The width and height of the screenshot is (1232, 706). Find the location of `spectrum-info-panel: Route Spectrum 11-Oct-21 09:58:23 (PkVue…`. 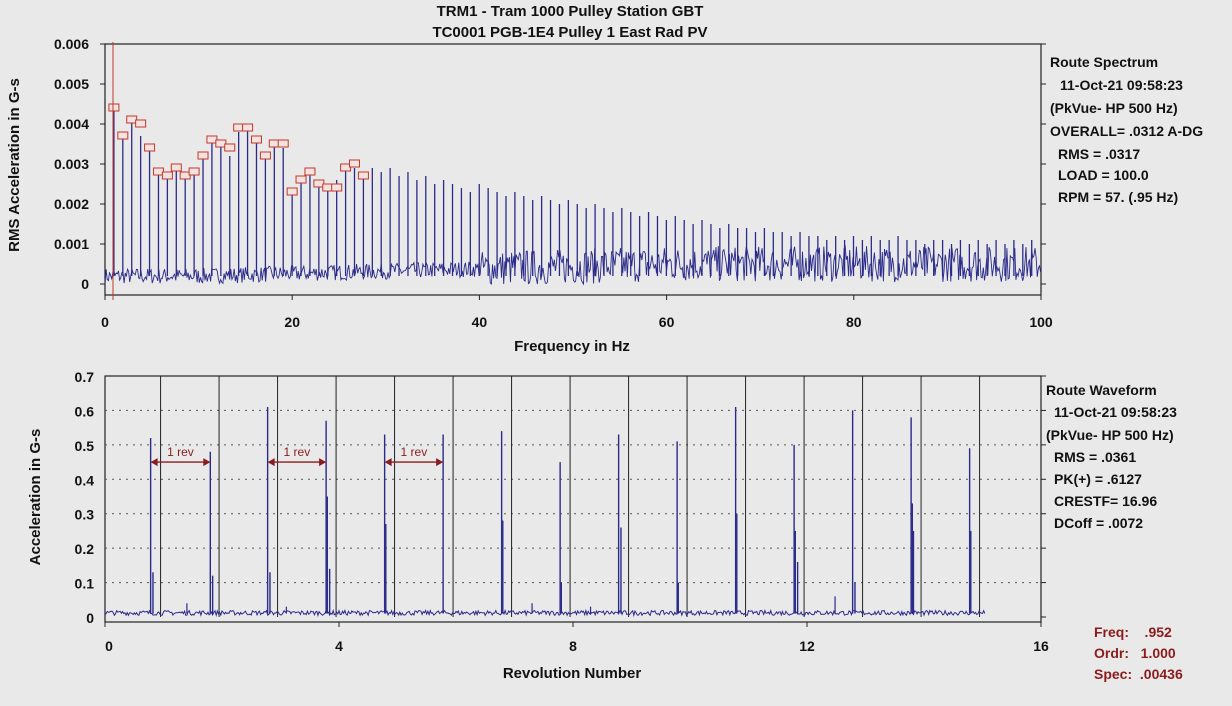

spectrum-info-panel: Route Spectrum 11-Oct-21 09:58:23 (PkVue… is located at coordinates (1126, 129).